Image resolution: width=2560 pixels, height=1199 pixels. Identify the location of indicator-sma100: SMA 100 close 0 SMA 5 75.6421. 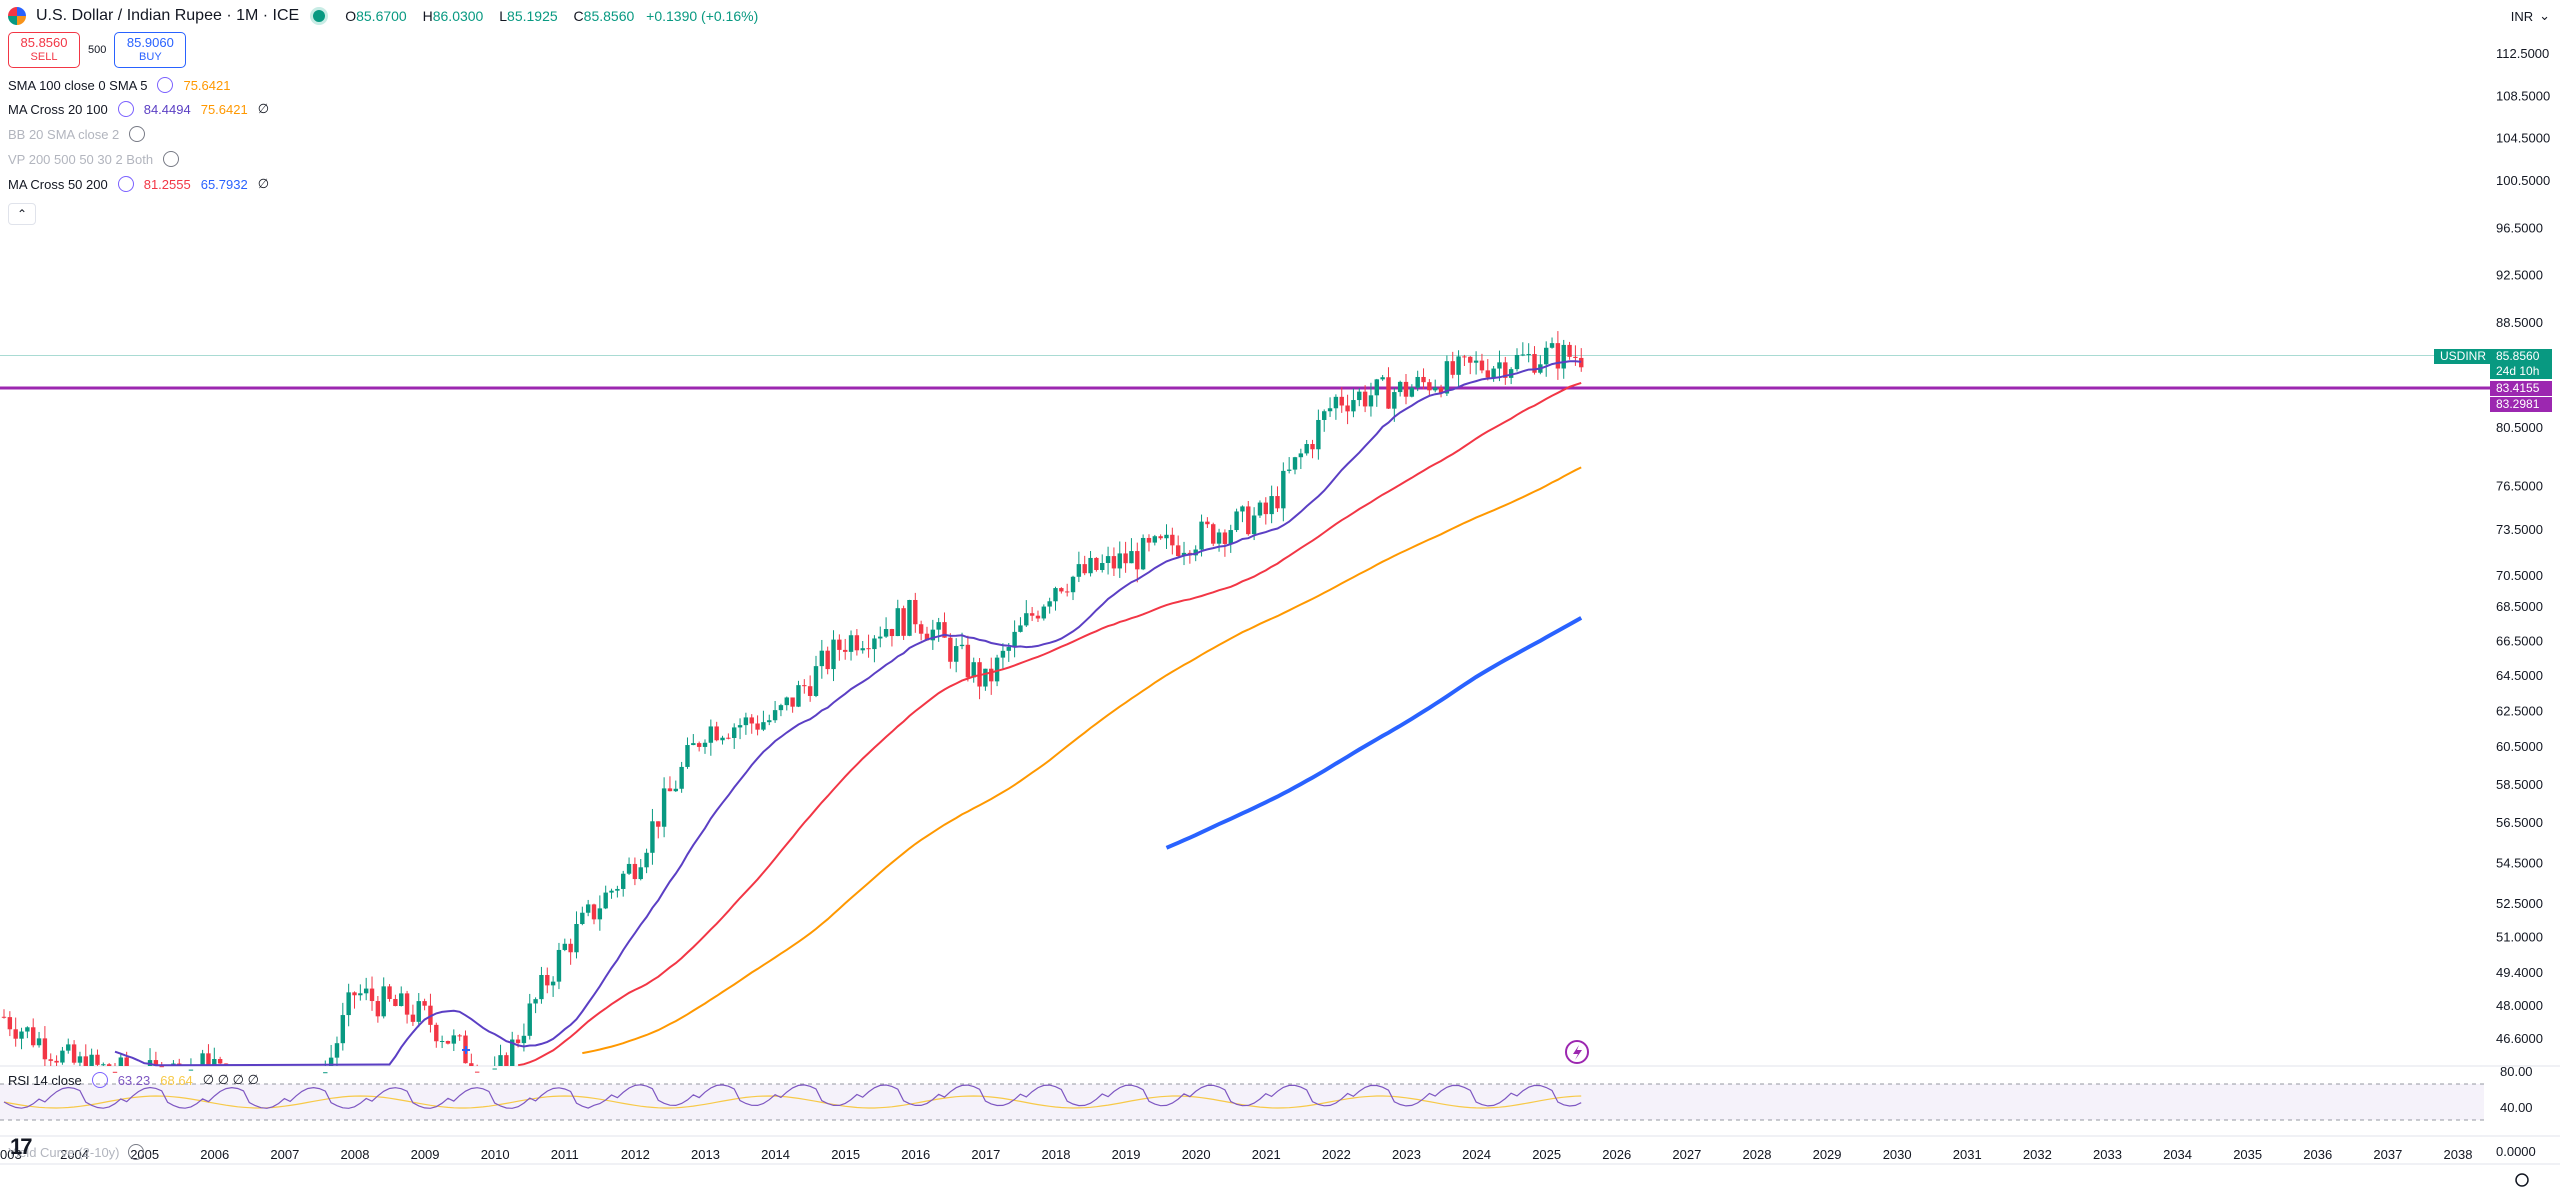
(119, 85).